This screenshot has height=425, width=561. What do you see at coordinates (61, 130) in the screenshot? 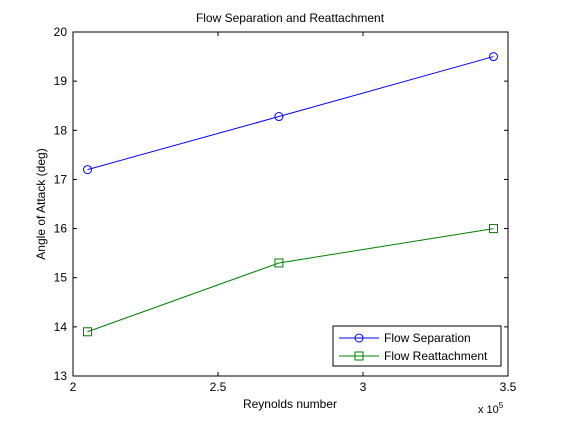
I see `y-tick-label: 18` at bounding box center [61, 130].